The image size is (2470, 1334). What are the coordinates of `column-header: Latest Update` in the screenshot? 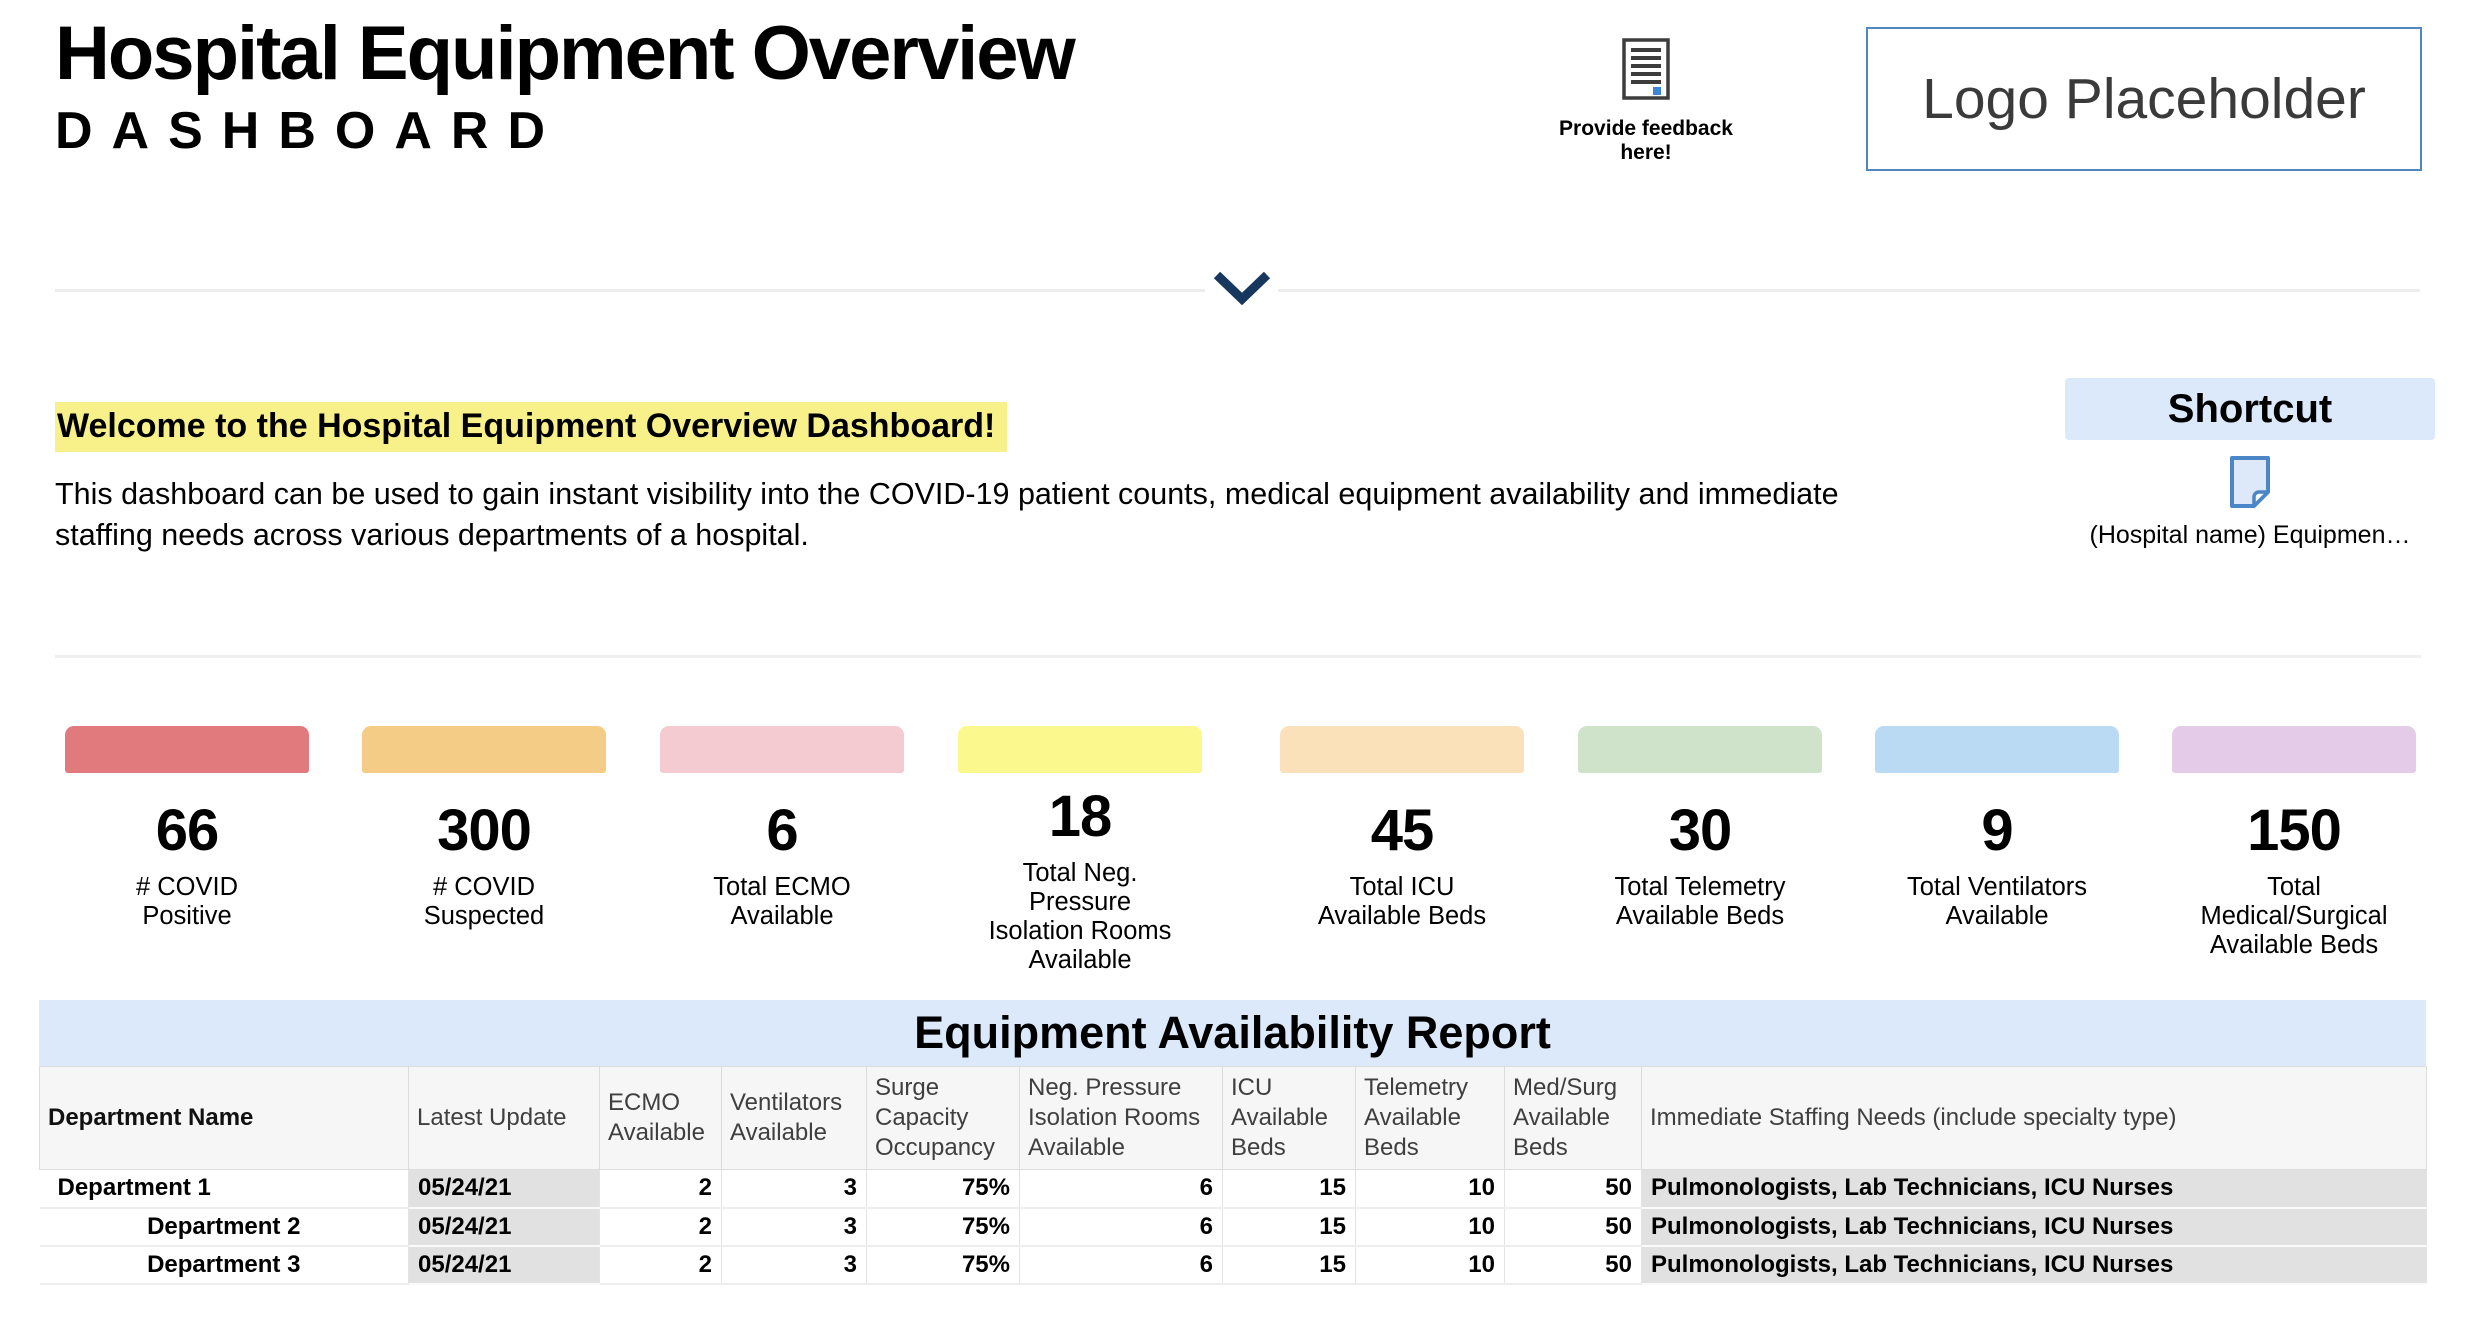 It's located at (504, 1118).